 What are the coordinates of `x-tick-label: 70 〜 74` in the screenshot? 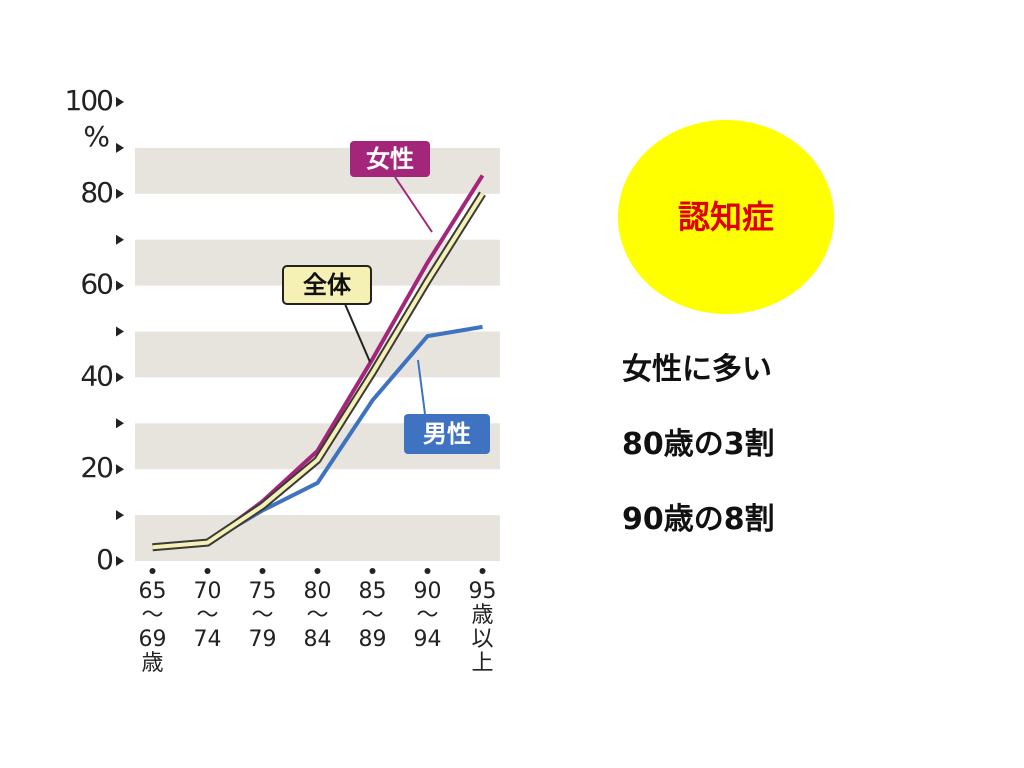 It's located at (207, 615).